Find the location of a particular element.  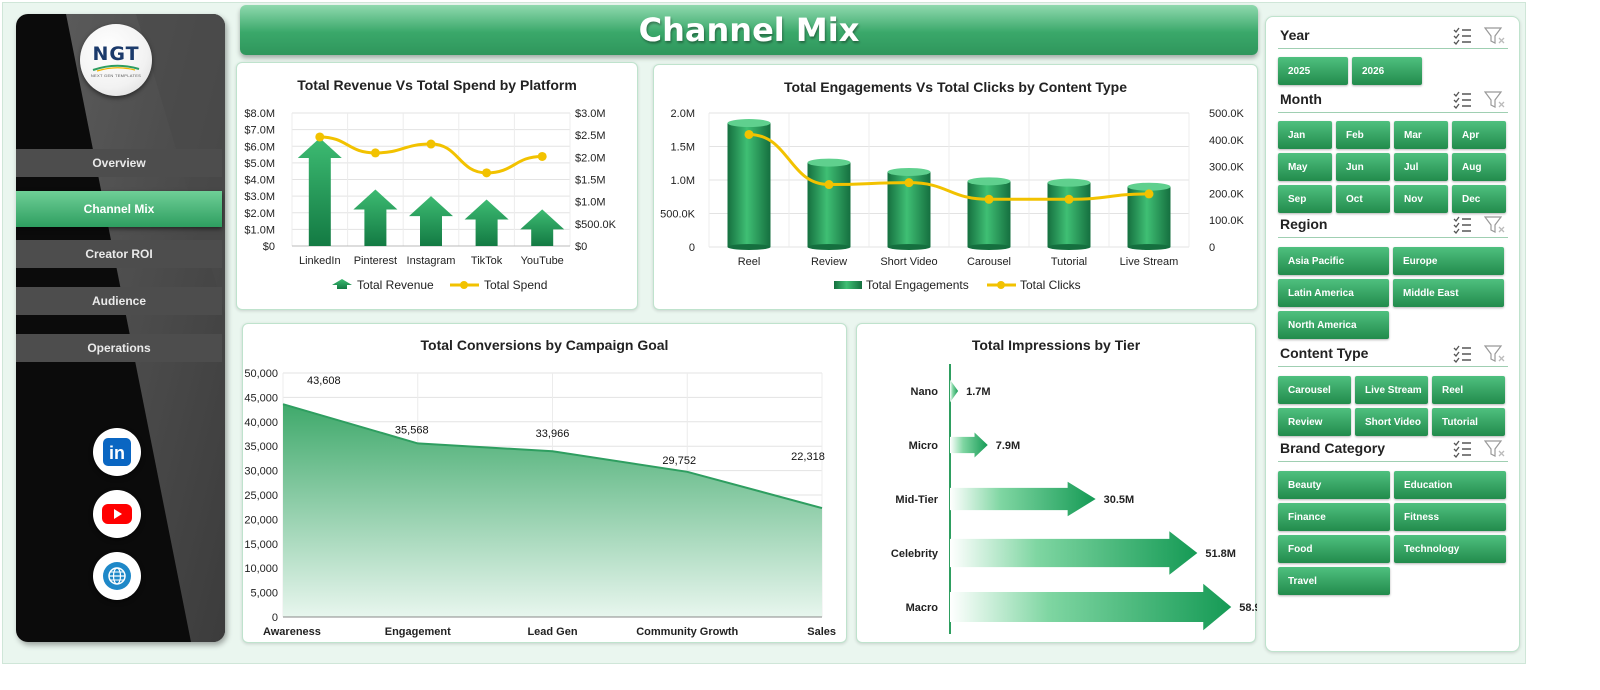

brand-category-option-fitness: Fitness is located at coordinates (1450, 517).